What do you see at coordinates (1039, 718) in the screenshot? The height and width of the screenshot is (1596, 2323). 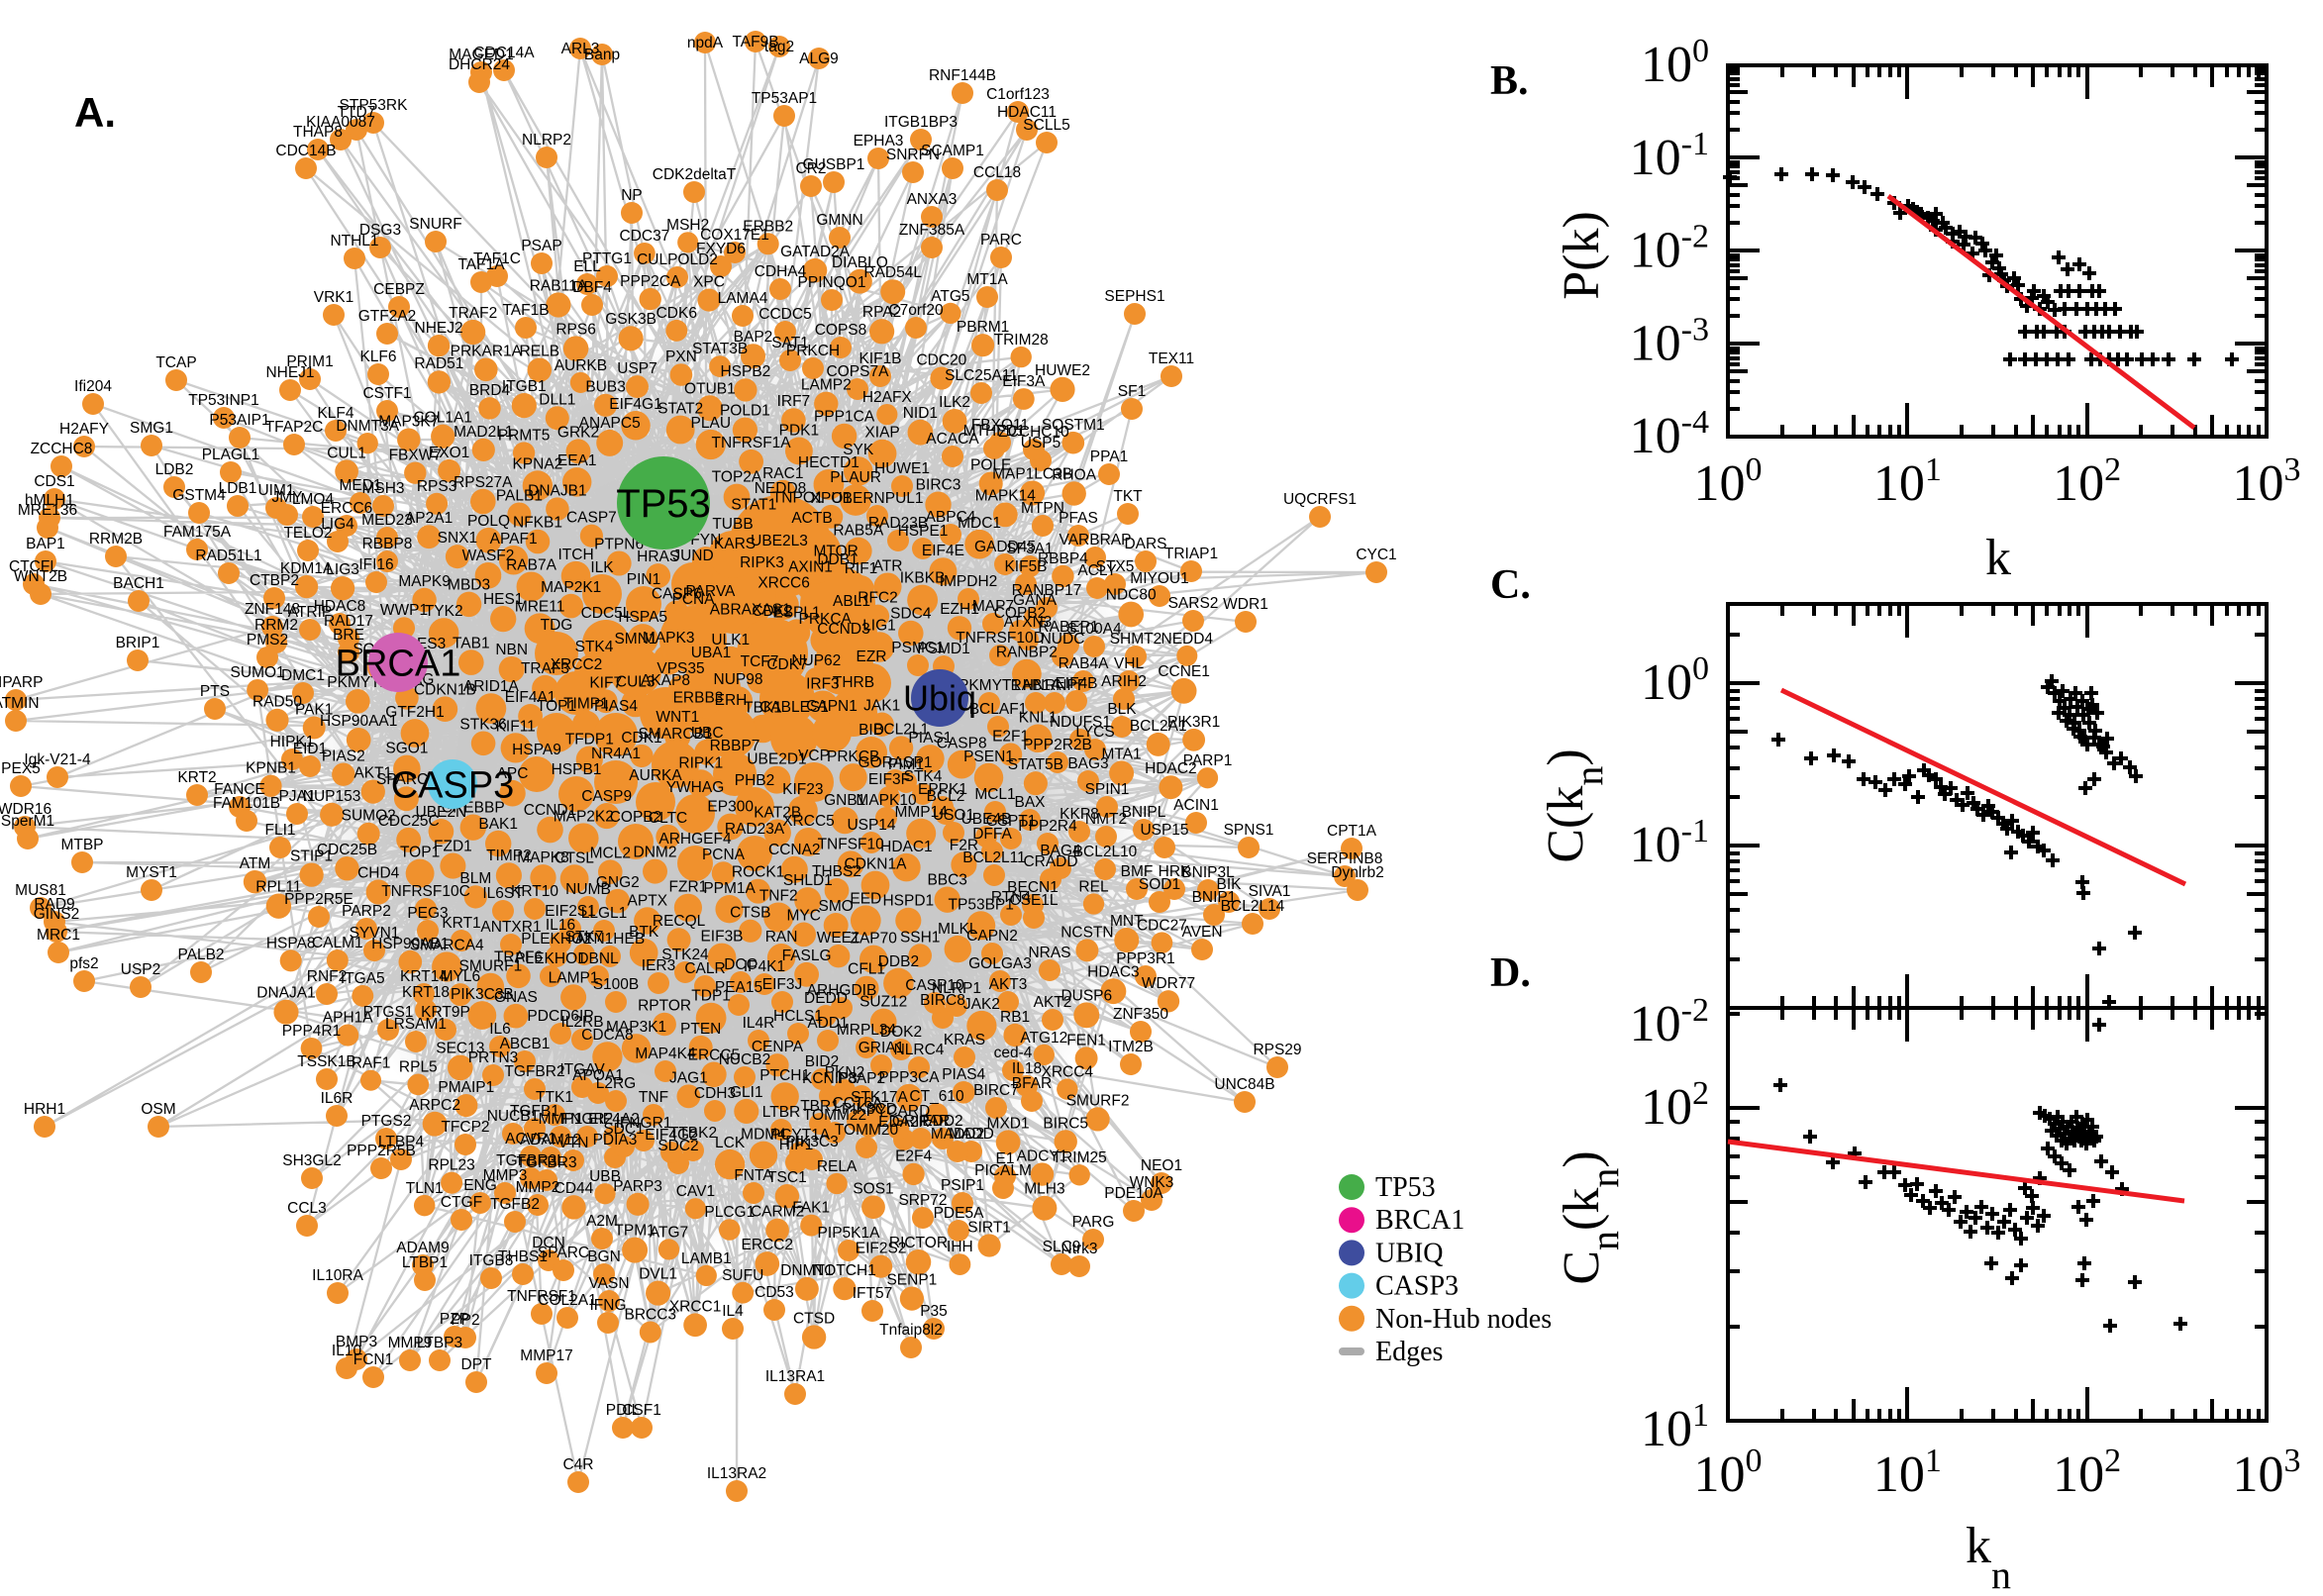 I see `svg-text: KNL1` at bounding box center [1039, 718].